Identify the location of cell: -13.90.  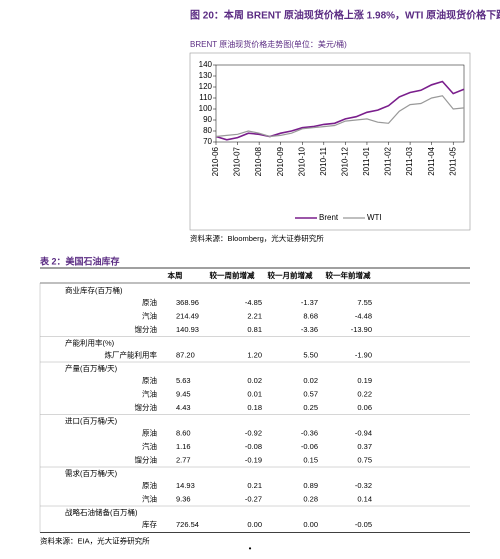
(361, 329).